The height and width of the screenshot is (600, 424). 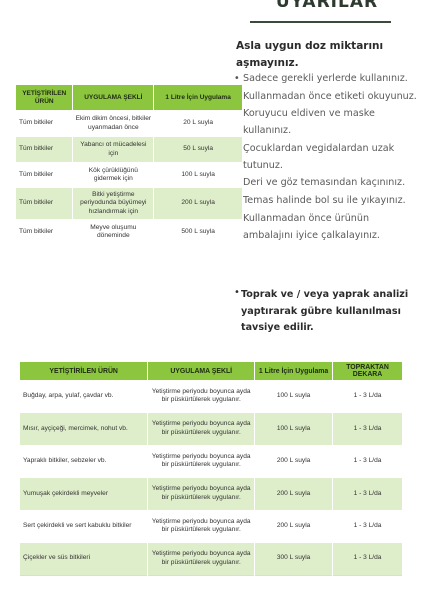 What do you see at coordinates (310, 54) in the screenshot?
I see `warnings-lead: Asla uygun doz miktarını aşmayınız.` at bounding box center [310, 54].